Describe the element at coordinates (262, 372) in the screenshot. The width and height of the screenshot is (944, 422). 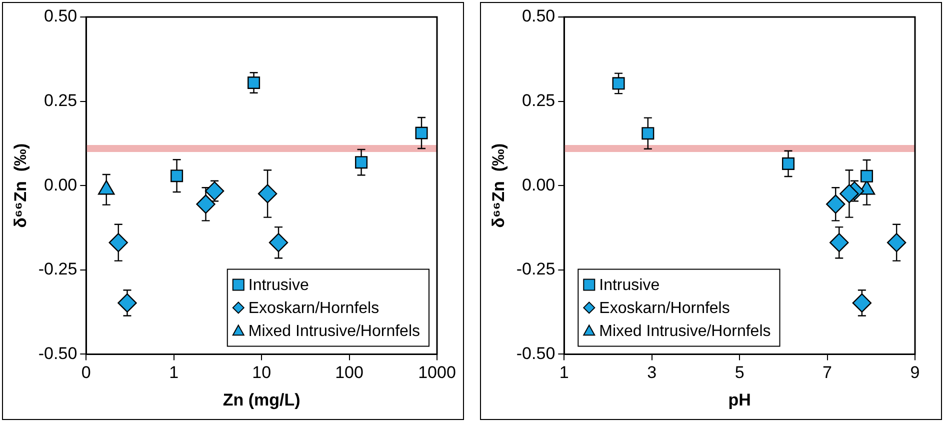
I see `x-tick-label: 10` at that location.